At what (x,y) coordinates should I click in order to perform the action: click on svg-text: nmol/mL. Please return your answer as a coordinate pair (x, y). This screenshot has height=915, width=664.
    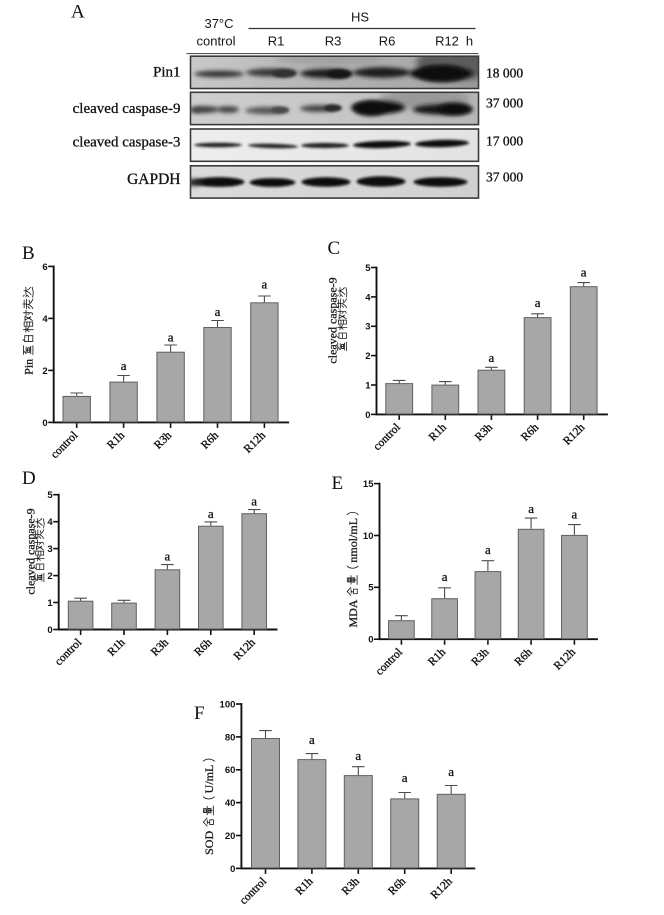
    Looking at the image, I should click on (353, 540).